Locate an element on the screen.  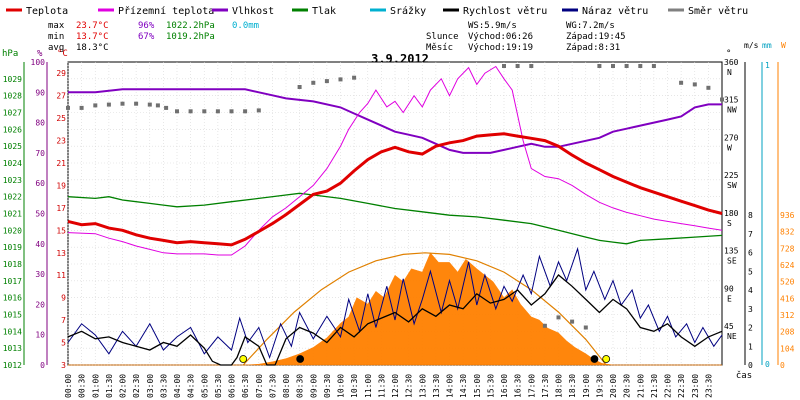
legend-label-0: Teplota is located at coordinates (47, 11).